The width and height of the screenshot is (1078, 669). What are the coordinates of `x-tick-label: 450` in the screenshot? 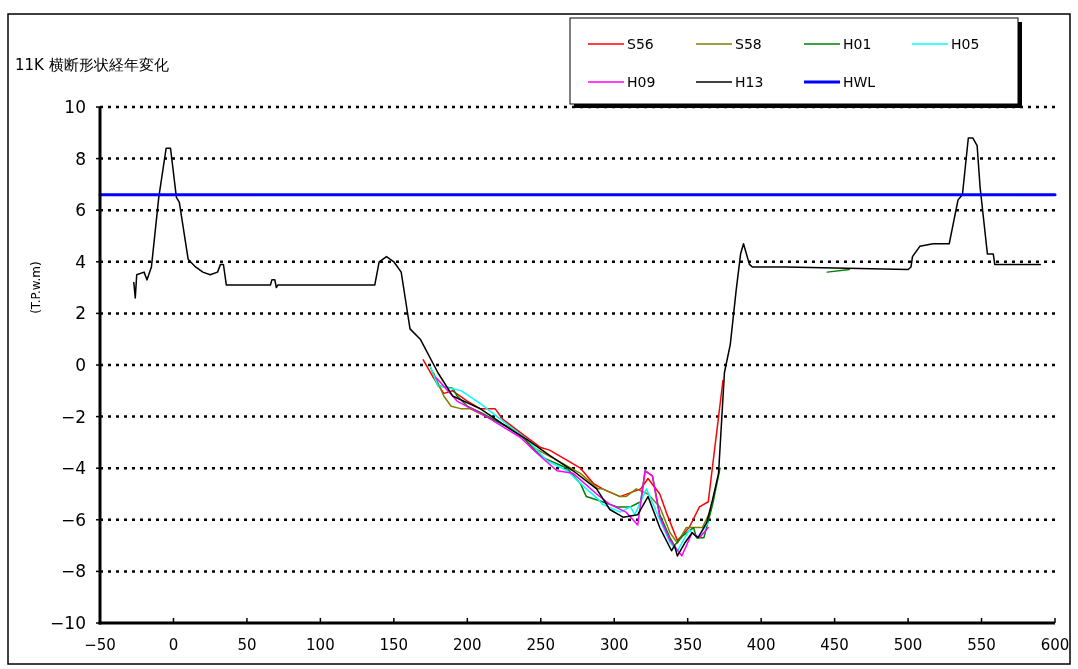 It's located at (834, 645).